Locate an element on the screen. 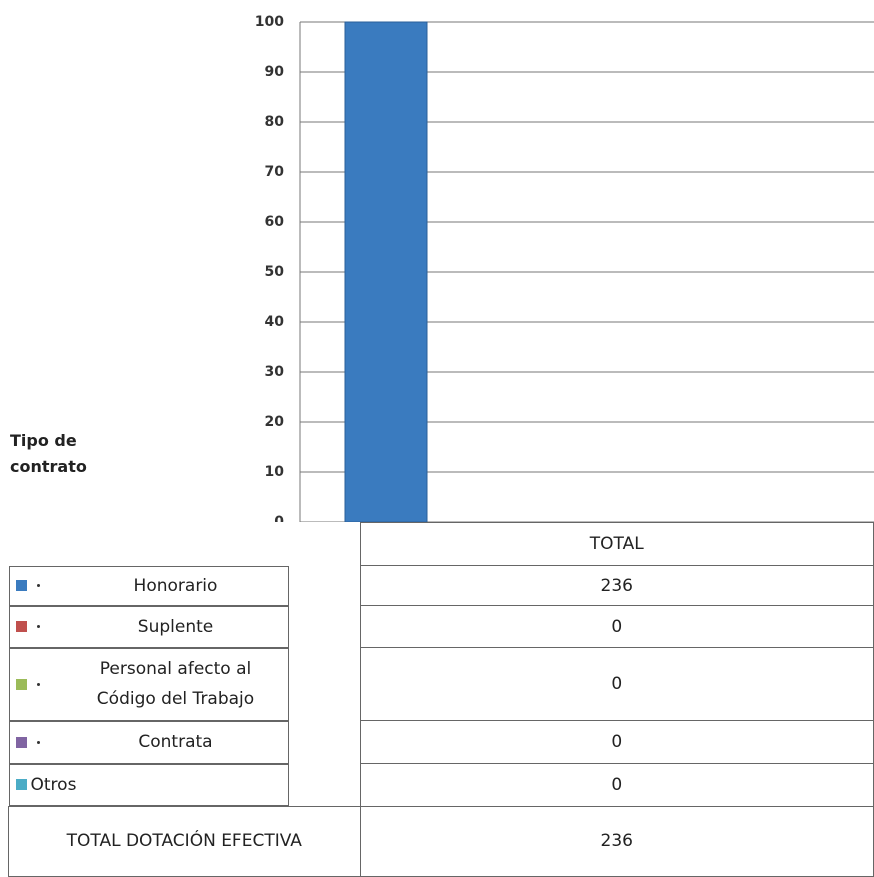 Image resolution: width=874 pixels, height=877 pixels. table-row: Suplente 0 is located at coordinates (441, 626).